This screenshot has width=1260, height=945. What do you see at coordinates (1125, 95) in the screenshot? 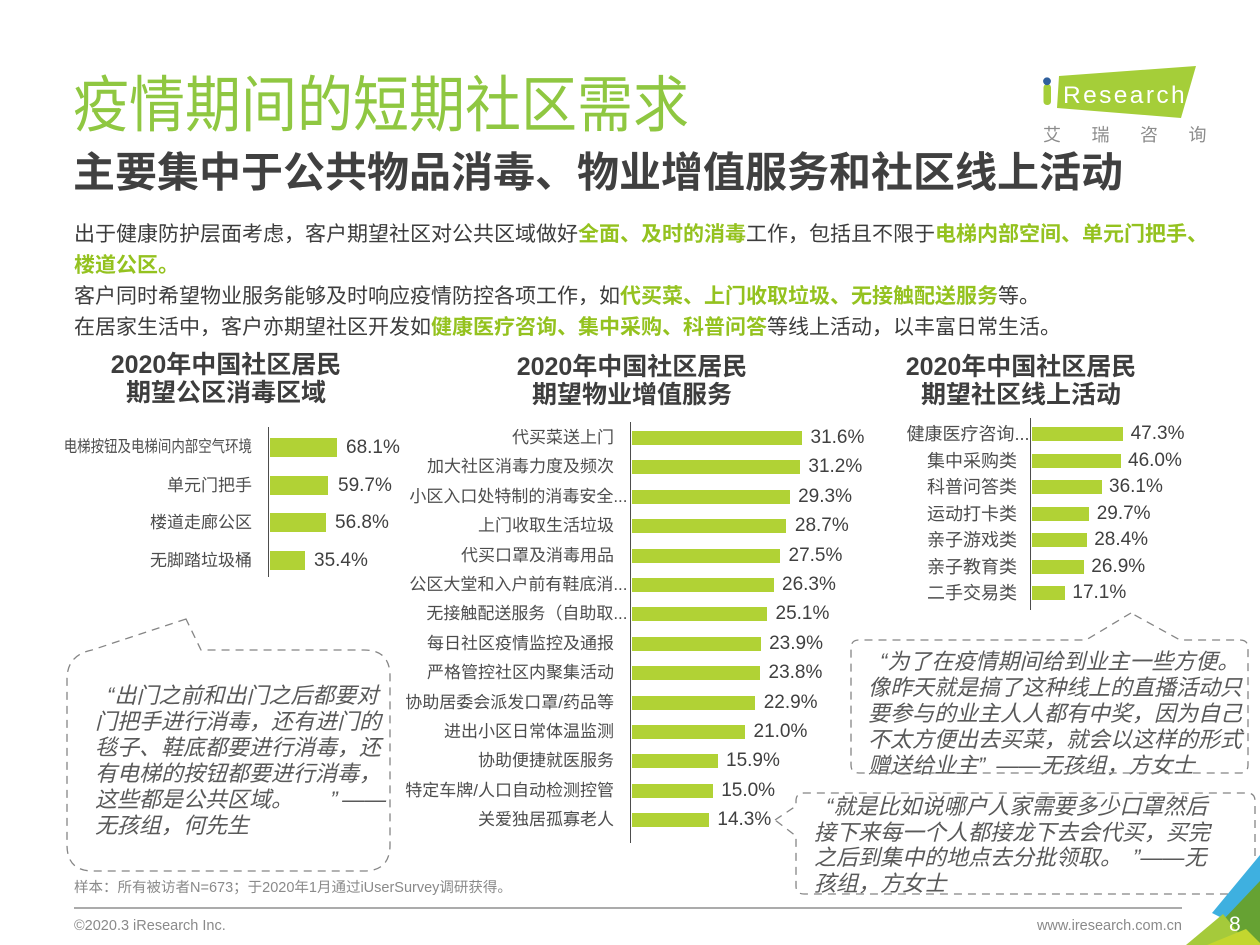
I see `svg-text: Research` at bounding box center [1125, 95].